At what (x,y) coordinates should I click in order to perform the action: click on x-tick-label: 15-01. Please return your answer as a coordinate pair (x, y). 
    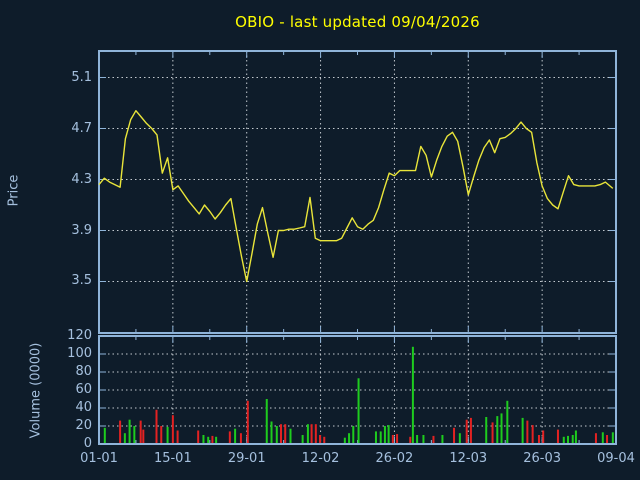
    Looking at the image, I should click on (172, 458).